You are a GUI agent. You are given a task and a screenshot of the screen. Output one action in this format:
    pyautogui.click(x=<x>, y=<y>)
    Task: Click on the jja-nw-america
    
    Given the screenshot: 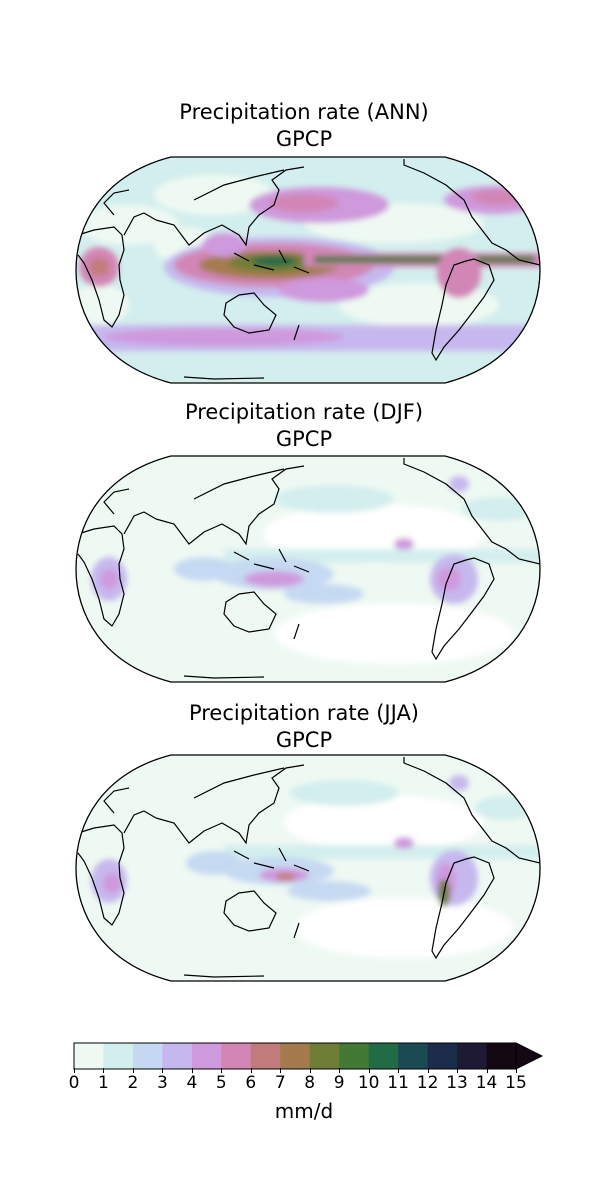 What is the action you would take?
    pyautogui.click(x=459, y=783)
    